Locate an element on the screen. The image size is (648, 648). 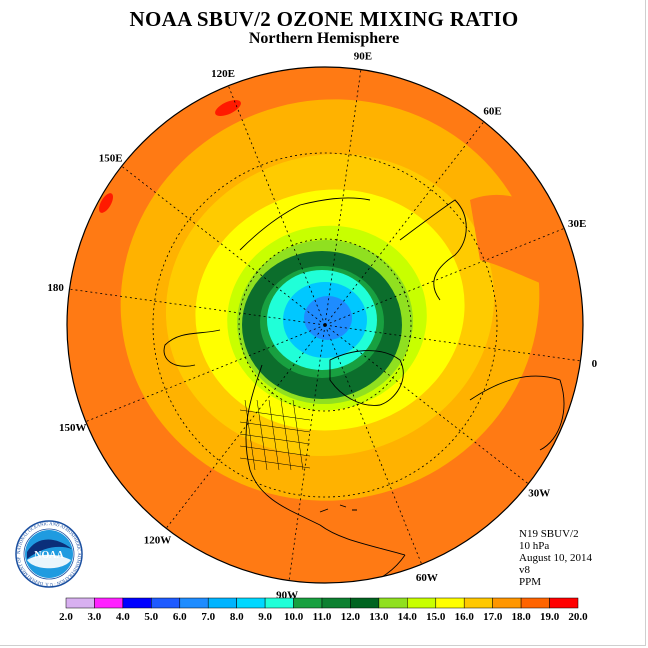
colorbar-tick-label: 19.0 is located at coordinates (550, 617).